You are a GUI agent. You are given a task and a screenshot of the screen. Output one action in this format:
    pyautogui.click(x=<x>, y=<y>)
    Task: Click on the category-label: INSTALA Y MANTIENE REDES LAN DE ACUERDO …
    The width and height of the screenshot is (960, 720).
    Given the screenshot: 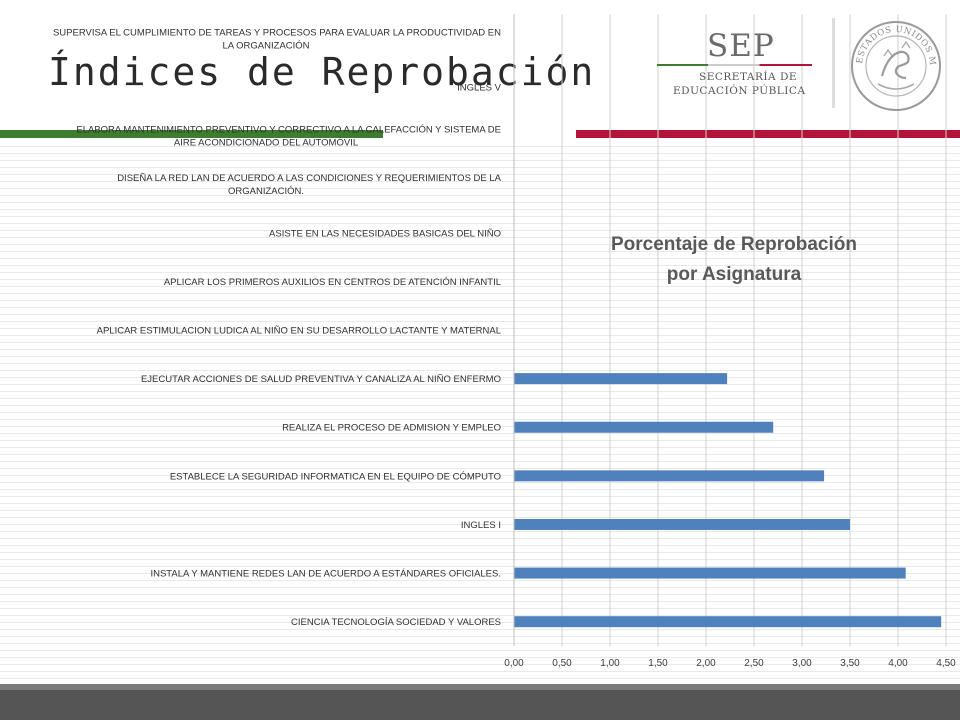 What is the action you would take?
    pyautogui.click(x=325, y=574)
    